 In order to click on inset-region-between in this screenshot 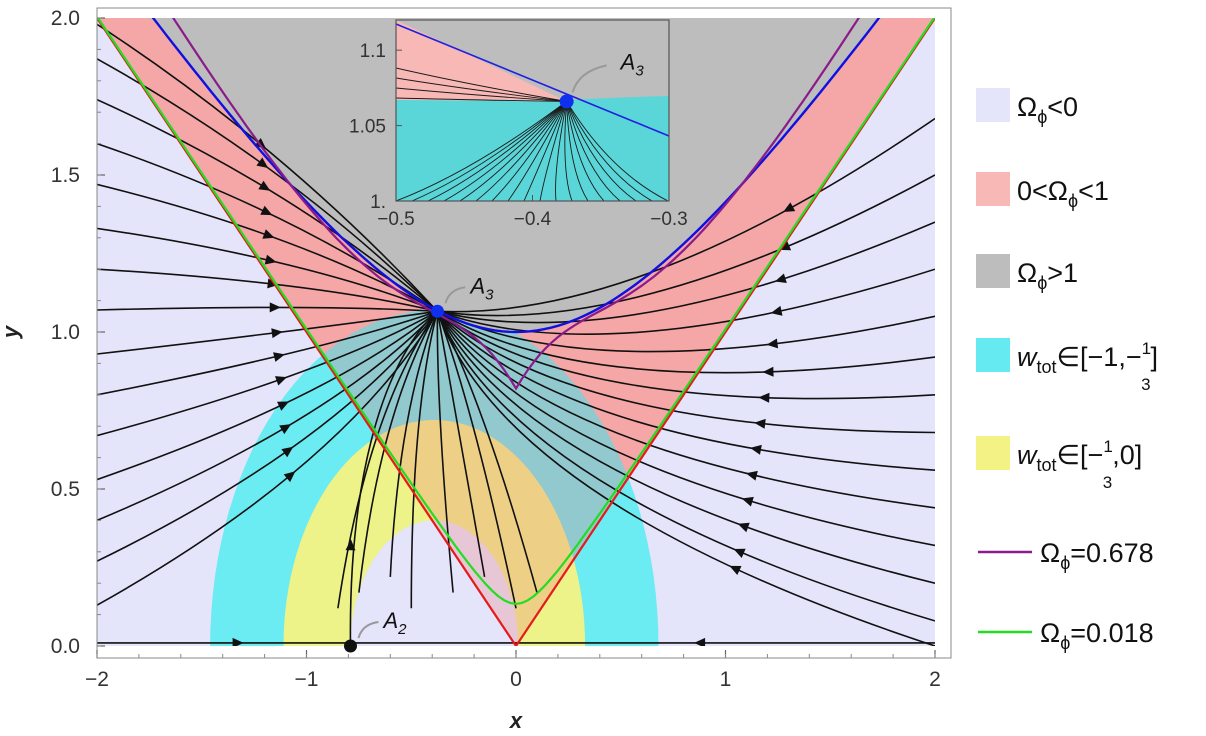, I will do `click(481, 61)`.